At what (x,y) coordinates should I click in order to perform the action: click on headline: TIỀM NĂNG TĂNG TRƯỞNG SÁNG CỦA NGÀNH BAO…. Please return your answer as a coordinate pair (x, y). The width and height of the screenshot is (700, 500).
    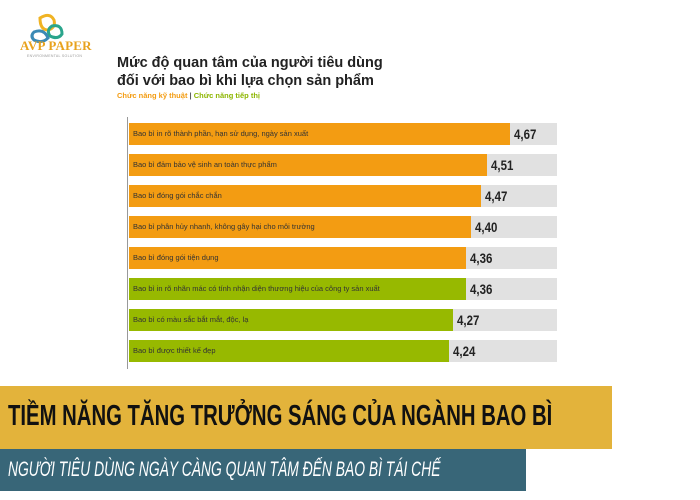
    Looking at the image, I should click on (280, 416).